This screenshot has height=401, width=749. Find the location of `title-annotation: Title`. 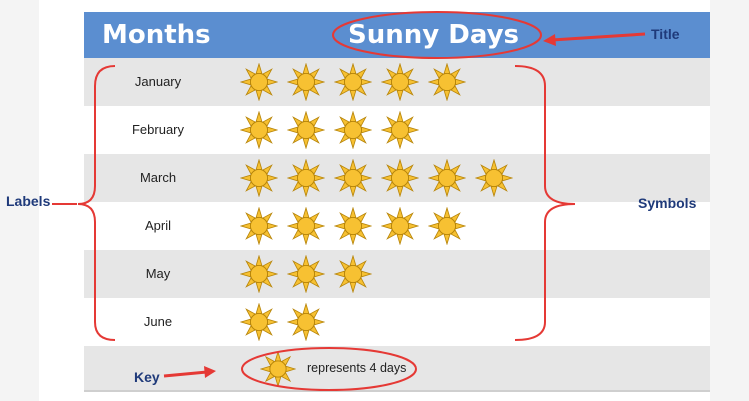

title-annotation: Title is located at coordinates (665, 34).